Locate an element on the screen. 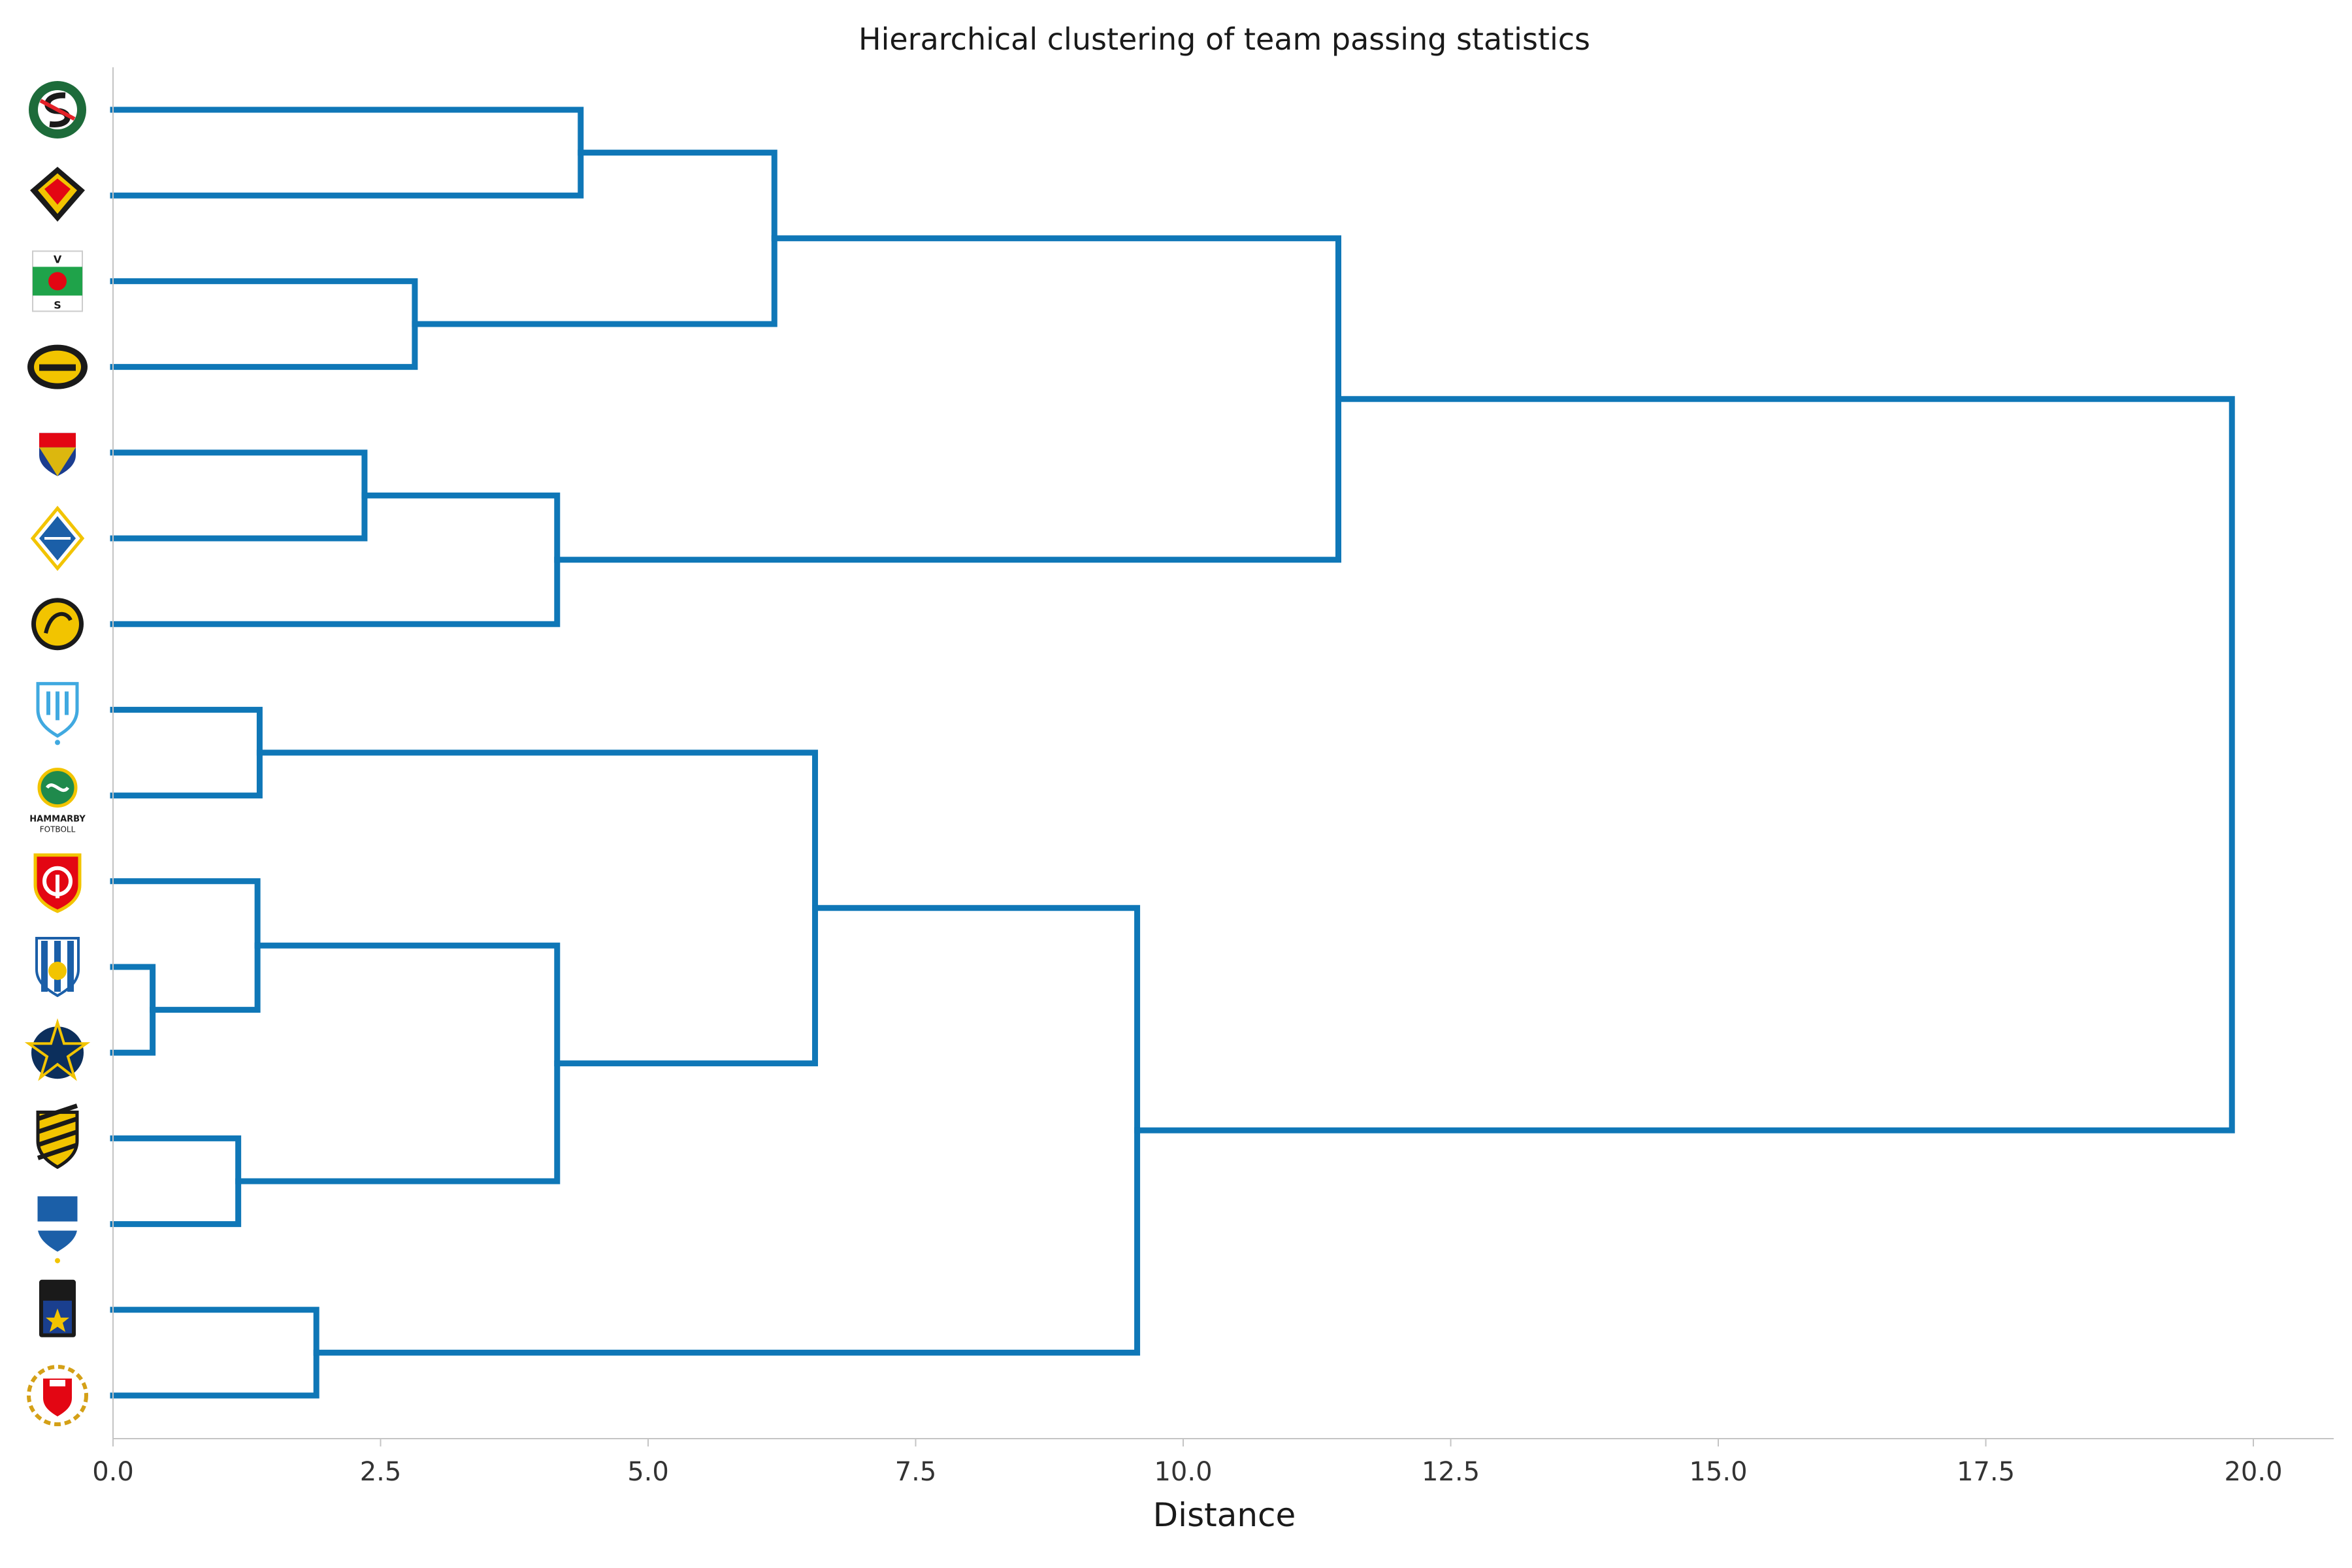 Image resolution: width=2352 pixels, height=1568 pixels. ostersund-logo-icon is located at coordinates (57, 194).